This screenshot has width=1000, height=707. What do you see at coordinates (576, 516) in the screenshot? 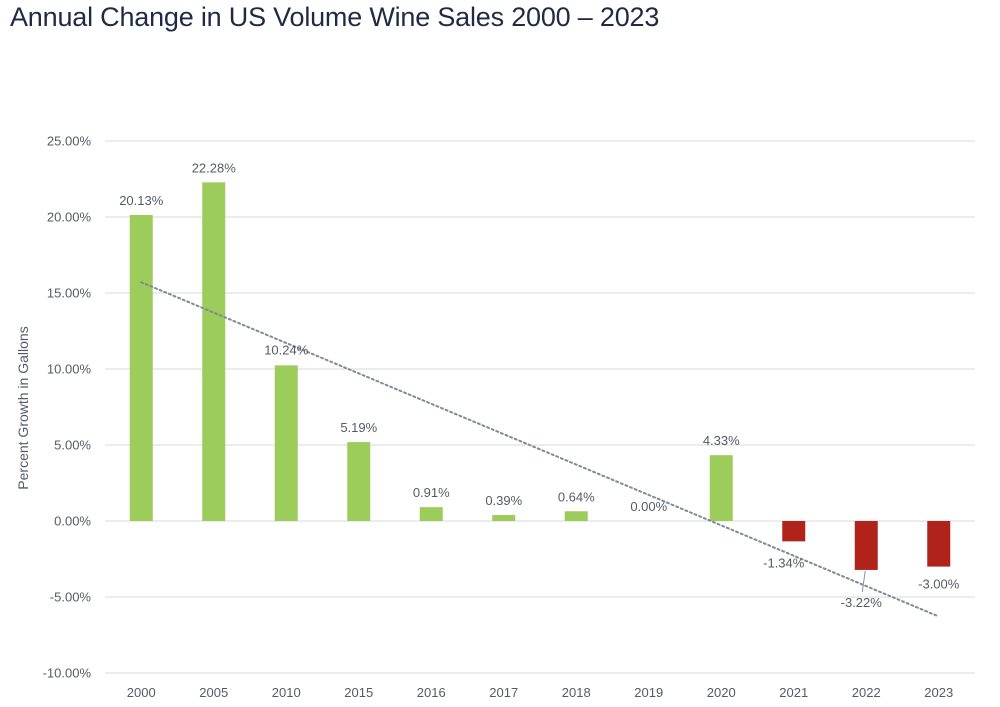
I see `bar-2018` at bounding box center [576, 516].